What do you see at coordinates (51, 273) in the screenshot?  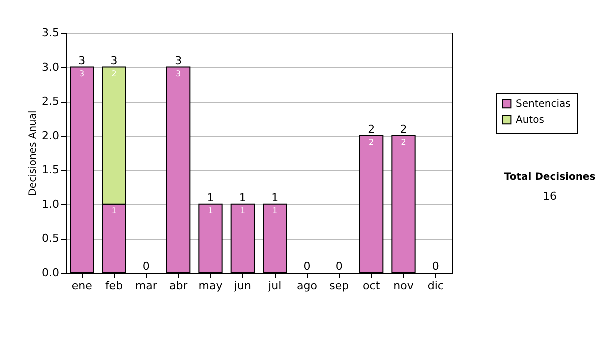 I see `y-tick-label: 0.0` at bounding box center [51, 273].